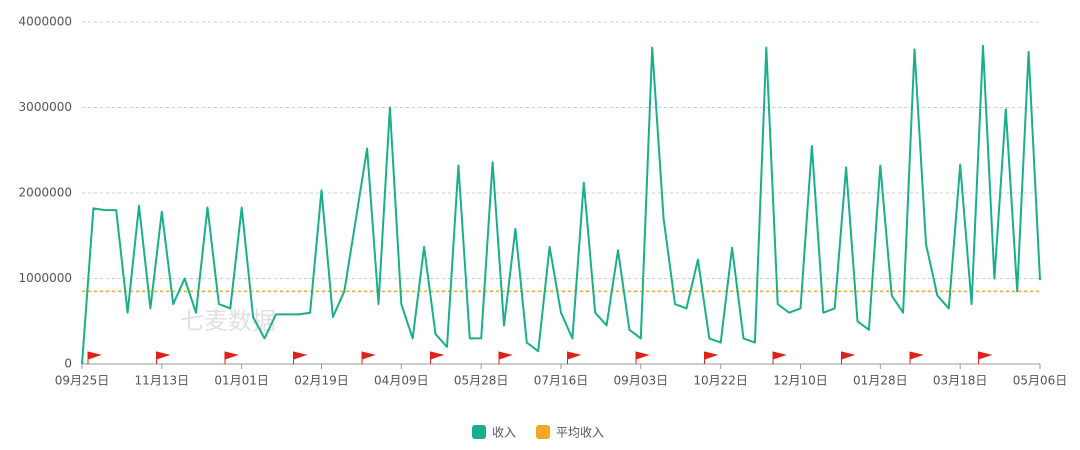 This screenshot has height=450, width=1080. I want to click on x-tick-label: 02月19日, so click(321, 381).